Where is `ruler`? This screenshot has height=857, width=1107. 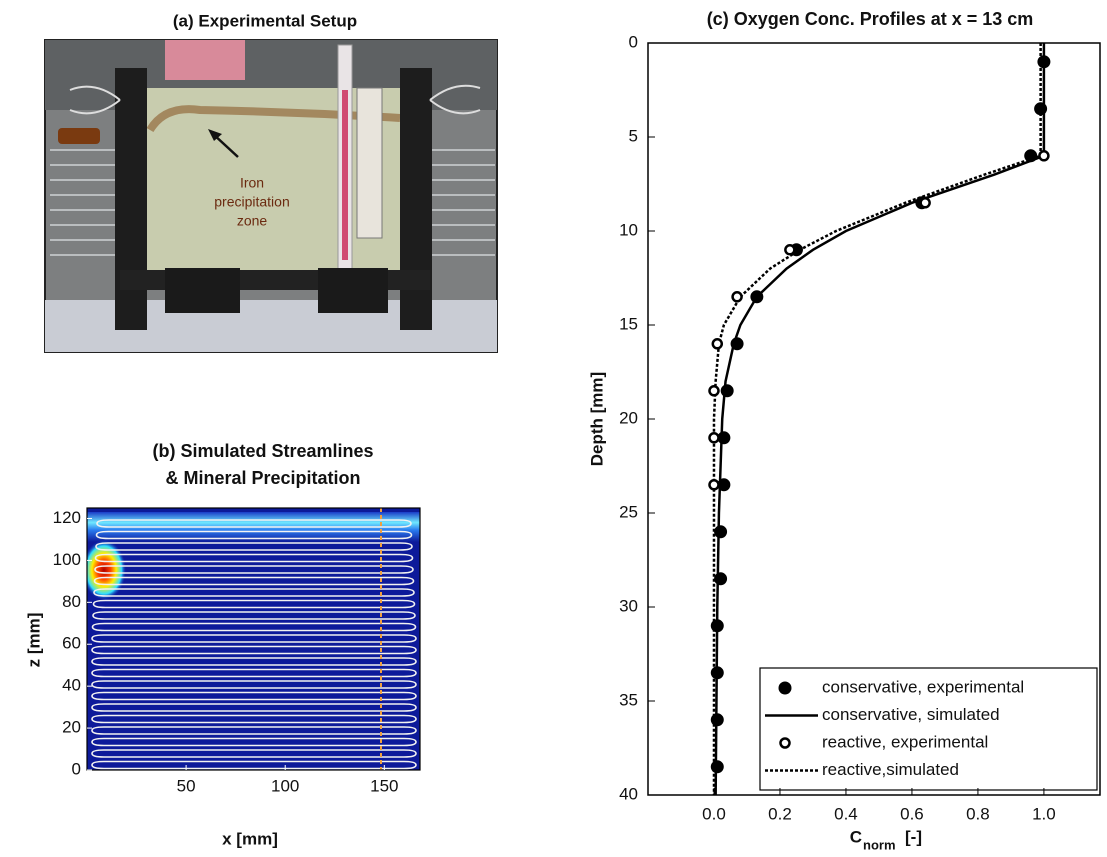 ruler is located at coordinates (369, 163).